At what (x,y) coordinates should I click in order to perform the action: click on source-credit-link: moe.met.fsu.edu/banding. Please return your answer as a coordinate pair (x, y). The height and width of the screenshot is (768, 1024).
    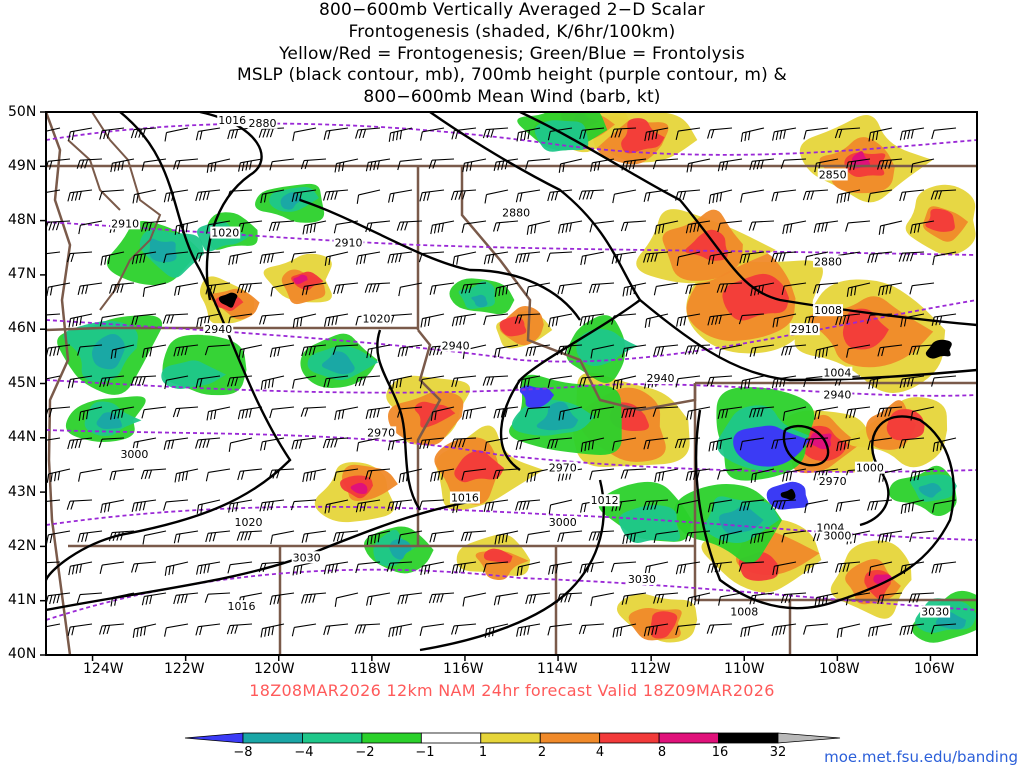
    Looking at the image, I should click on (921, 757).